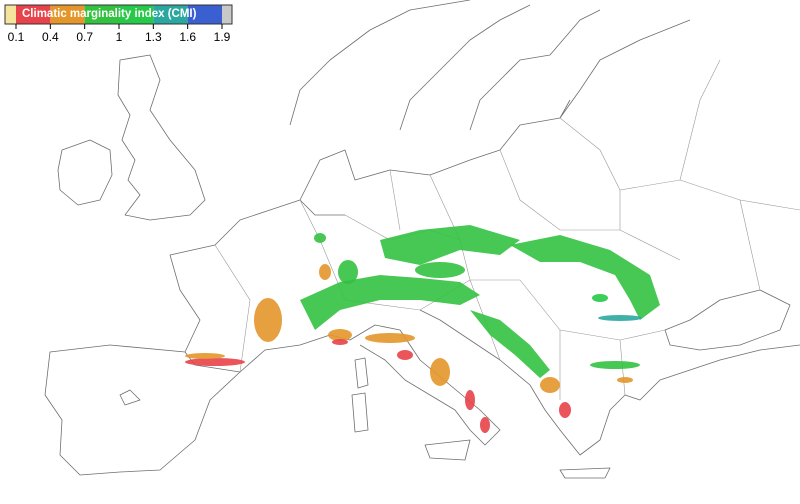 Image resolution: width=800 pixels, height=504 pixels. What do you see at coordinates (187, 37) in the screenshot?
I see `tick-label: 1.6` at bounding box center [187, 37].